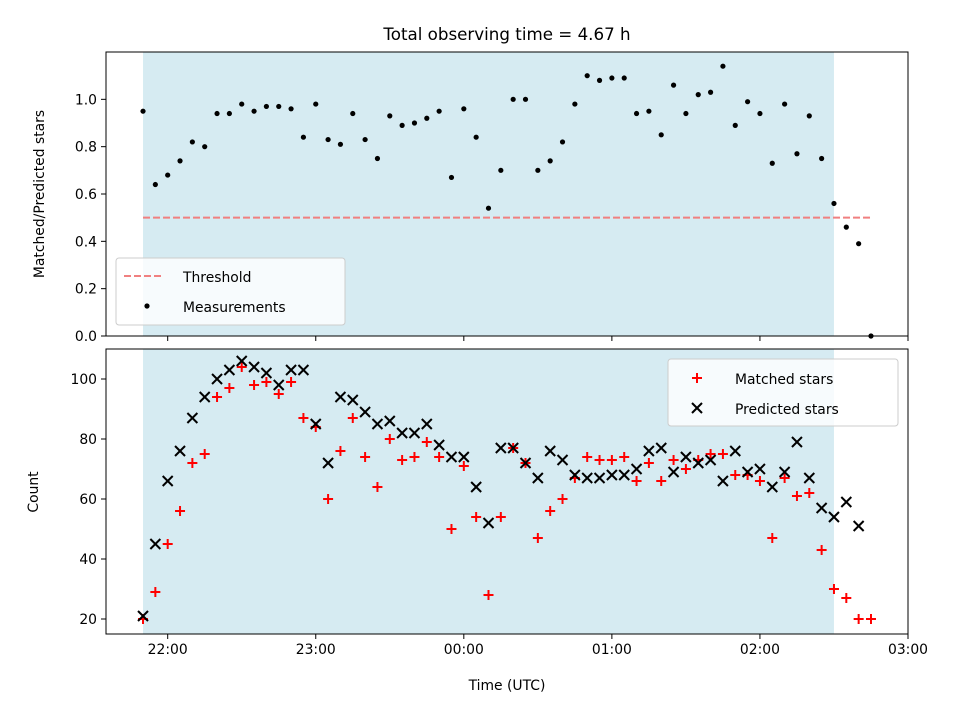 This screenshot has height=720, width=960. Describe the element at coordinates (784, 380) in the screenshot. I see `legend-matched-label: Matched stars` at that location.